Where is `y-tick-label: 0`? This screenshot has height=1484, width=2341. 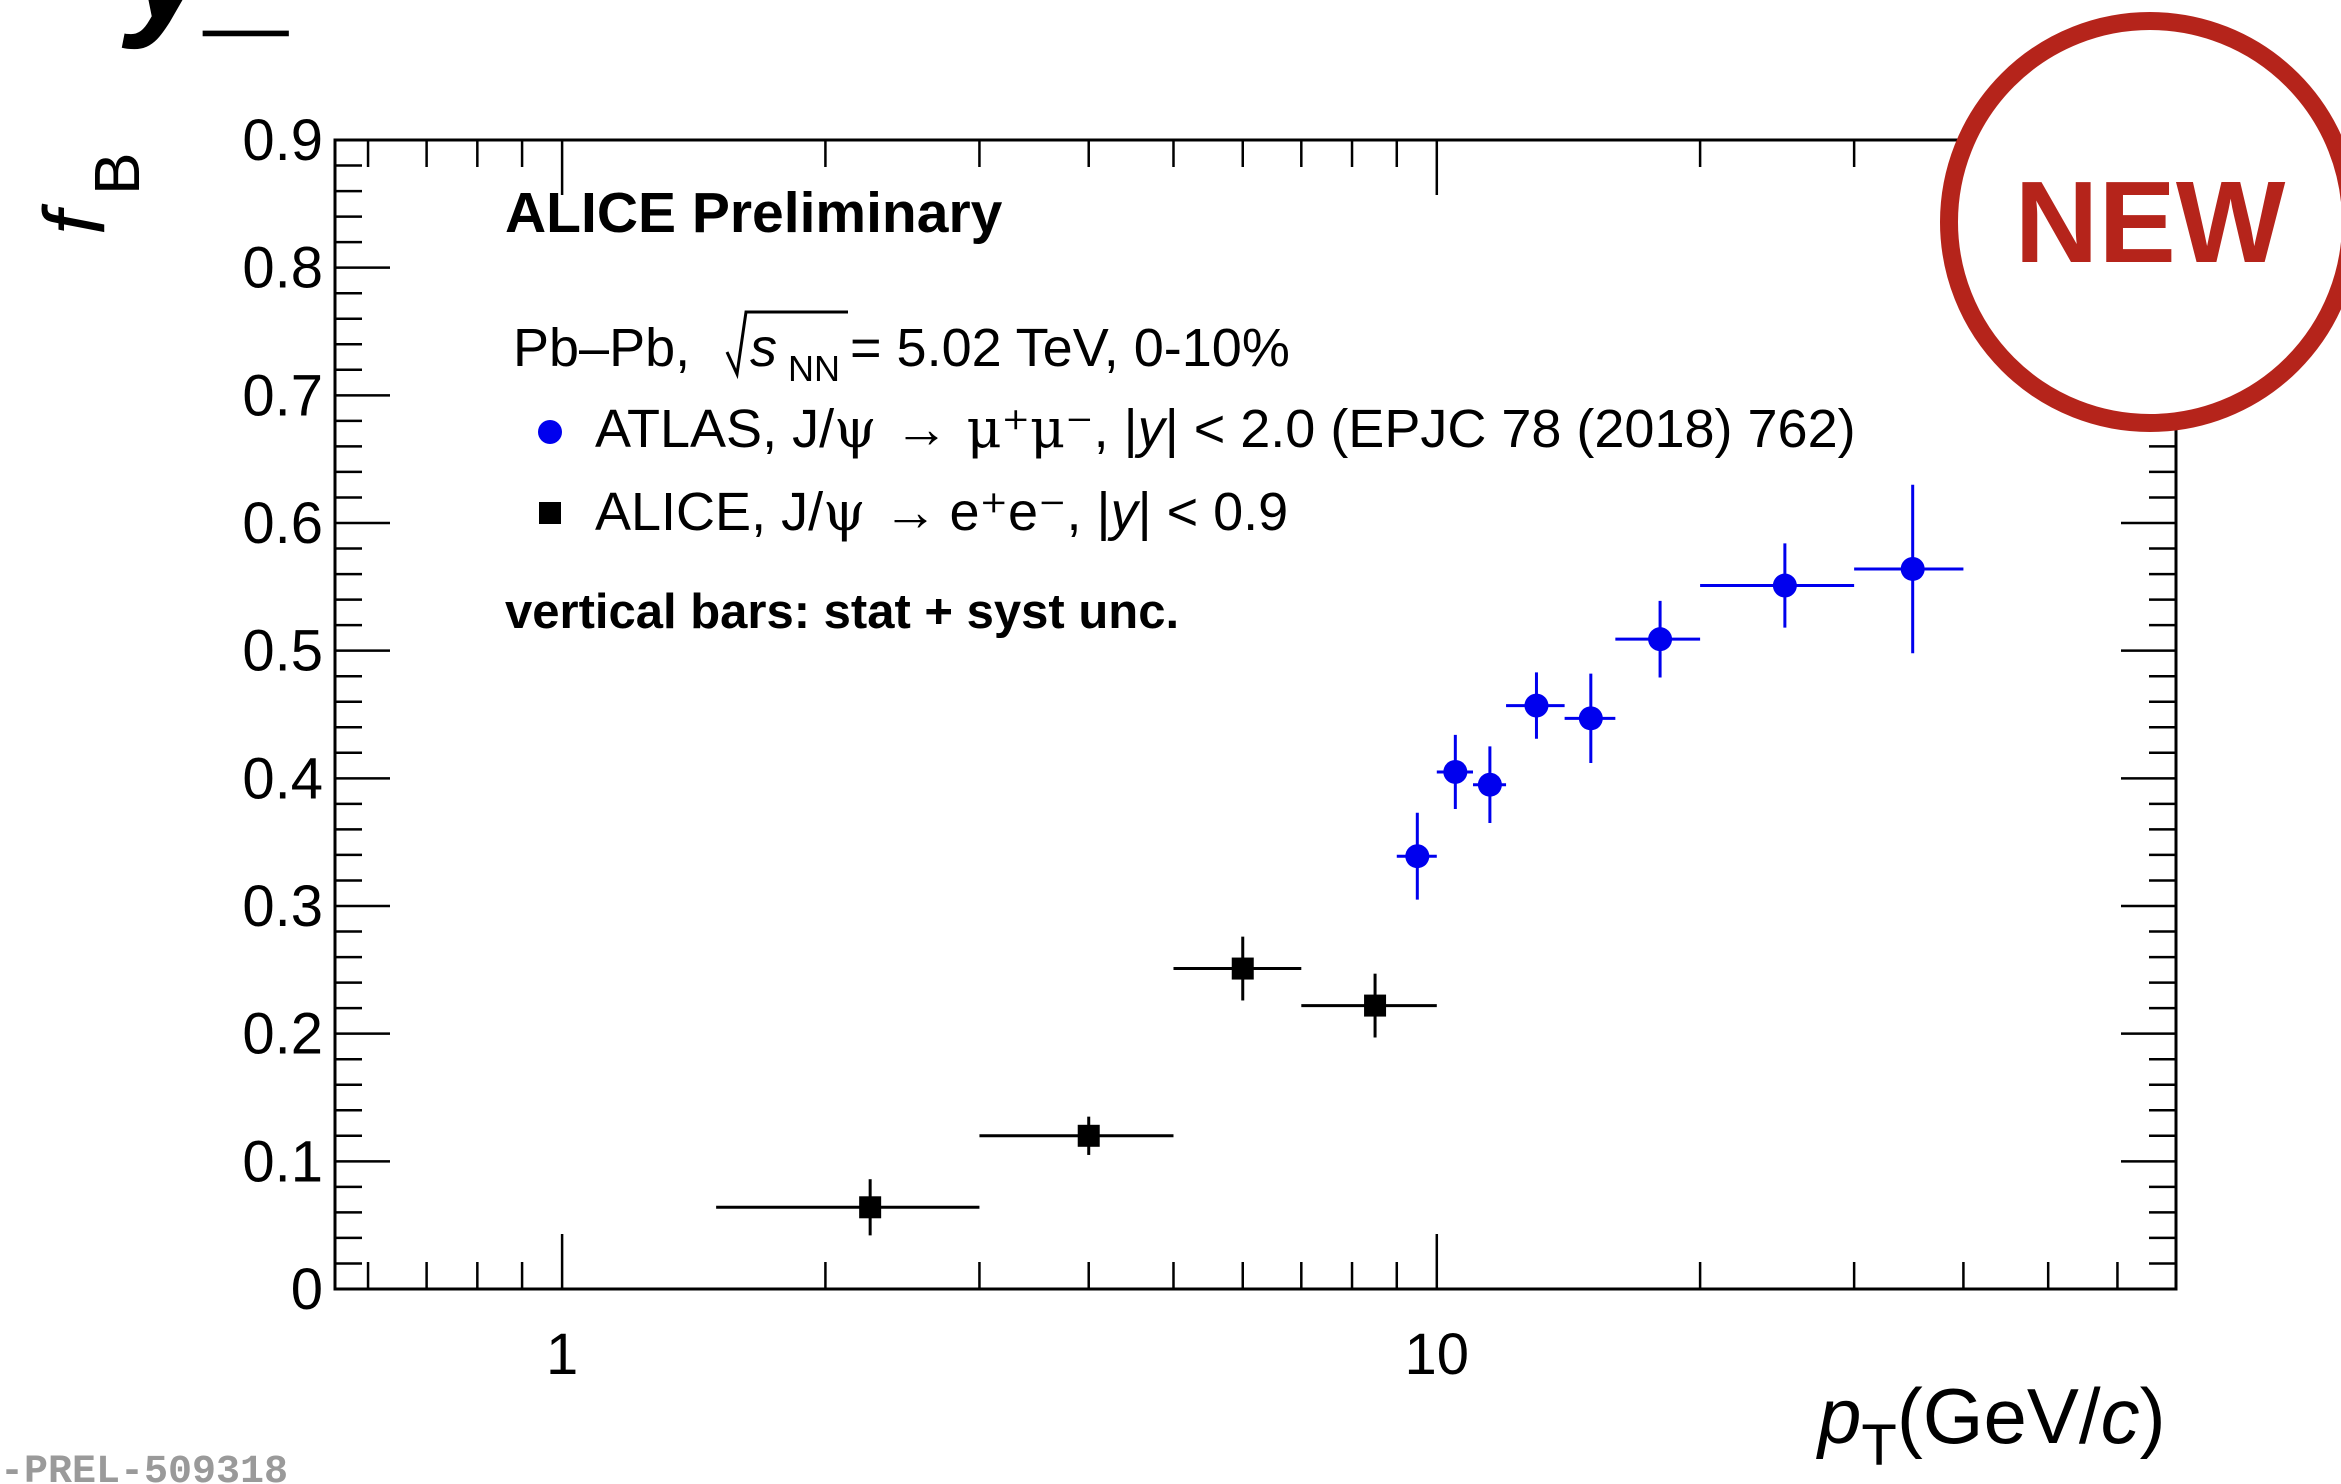 y-tick-label: 0 is located at coordinates (307, 1289).